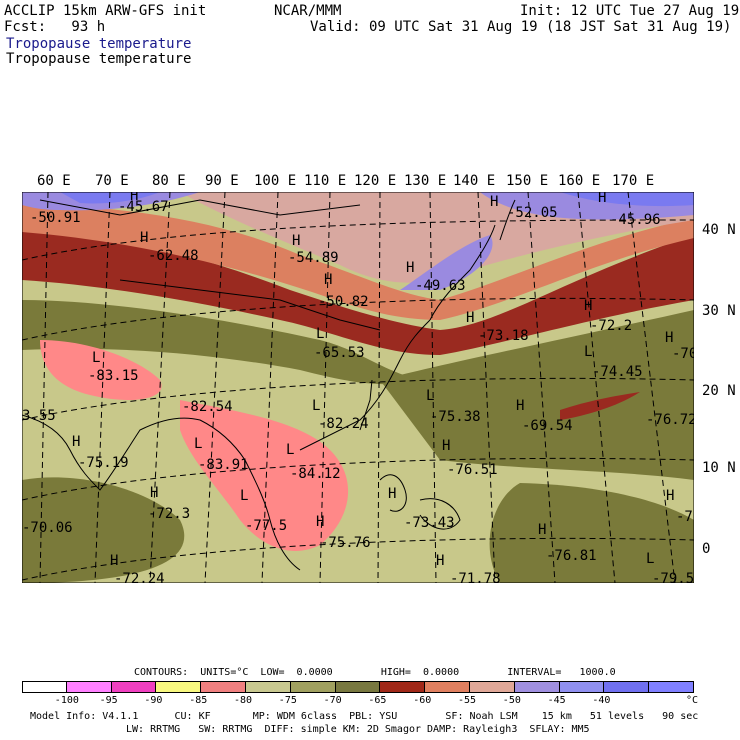  What do you see at coordinates (343, 302) in the screenshot?
I see `extremum-value: -50.82` at bounding box center [343, 302].